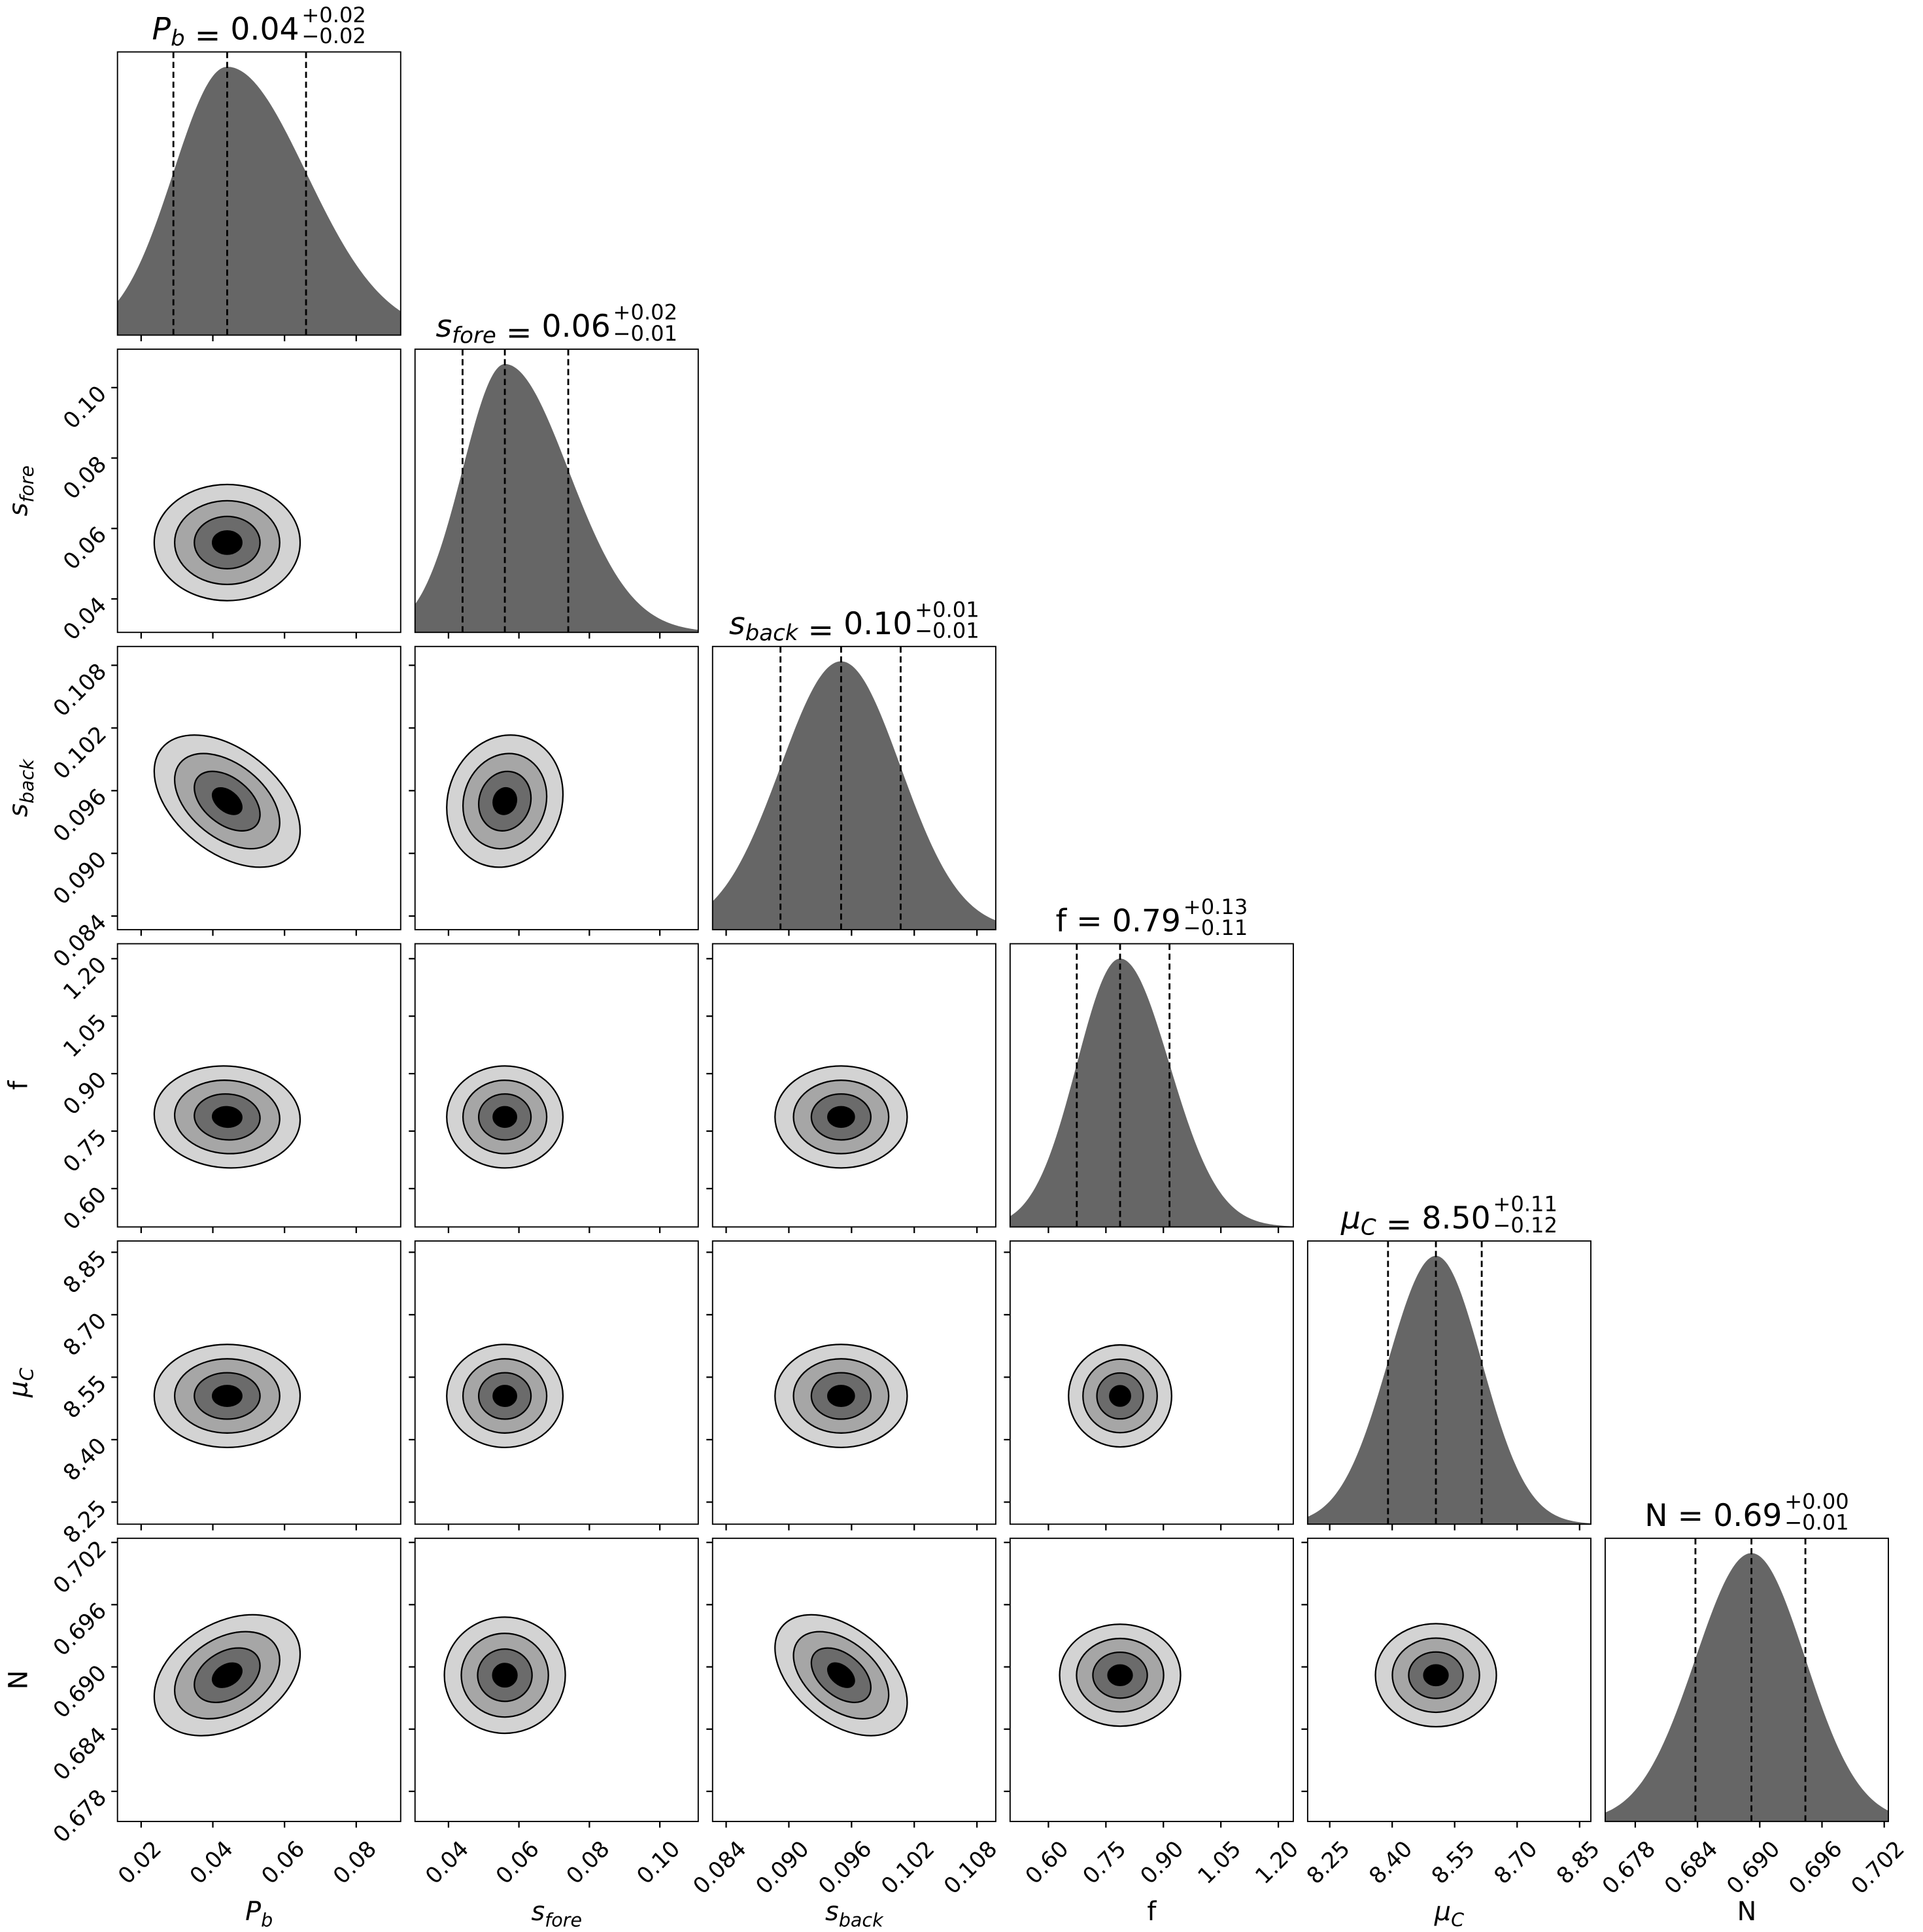 Image resolution: width=1923 pixels, height=1932 pixels. I want to click on x-tick-label: 0.684, so click(1691, 1867).